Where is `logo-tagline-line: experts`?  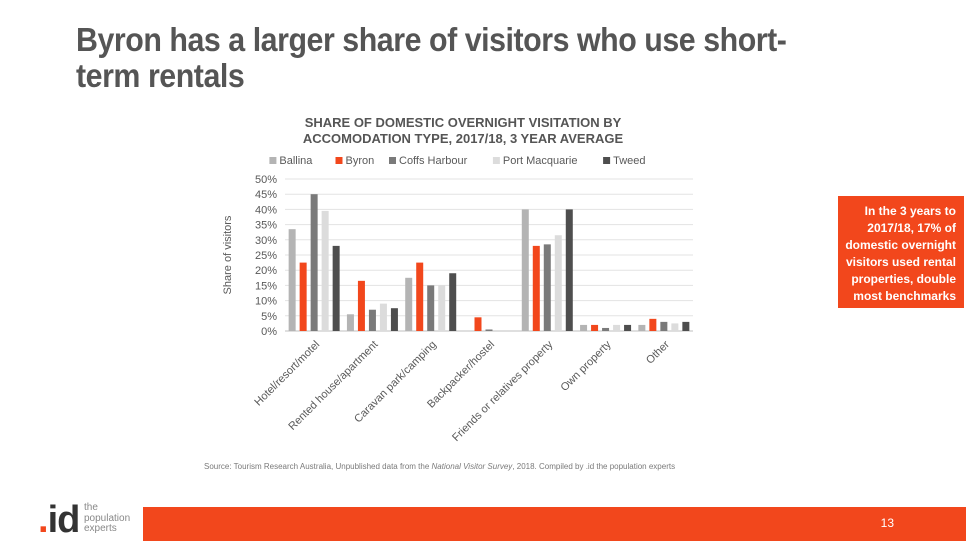
logo-tagline-line: experts is located at coordinates (100, 528).